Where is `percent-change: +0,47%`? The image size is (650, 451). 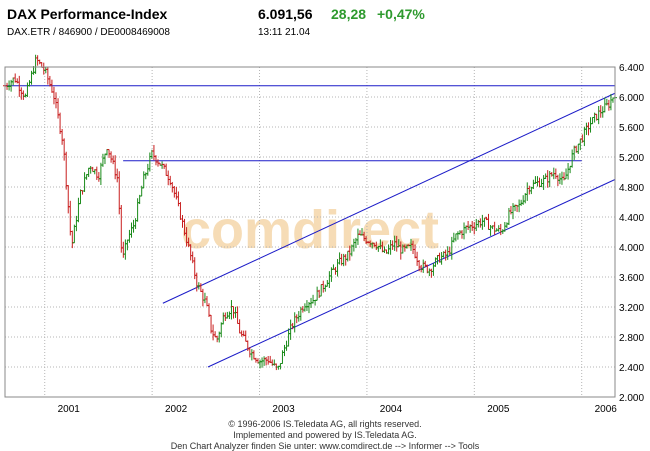
percent-change: +0,47% is located at coordinates (401, 14).